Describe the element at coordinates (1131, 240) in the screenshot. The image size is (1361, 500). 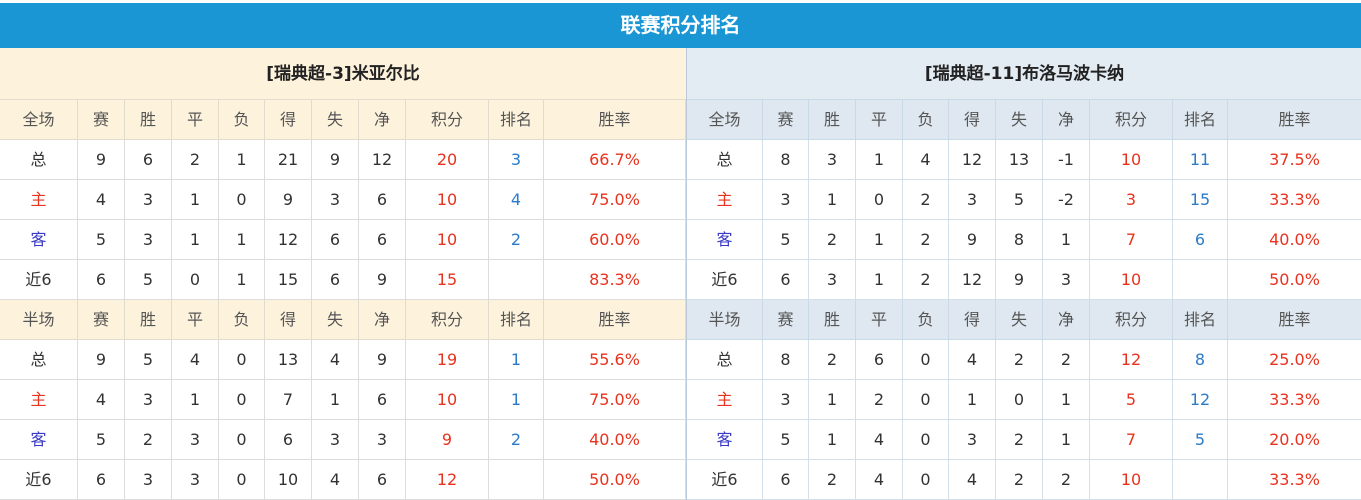
I see `table-cell: 7` at that location.